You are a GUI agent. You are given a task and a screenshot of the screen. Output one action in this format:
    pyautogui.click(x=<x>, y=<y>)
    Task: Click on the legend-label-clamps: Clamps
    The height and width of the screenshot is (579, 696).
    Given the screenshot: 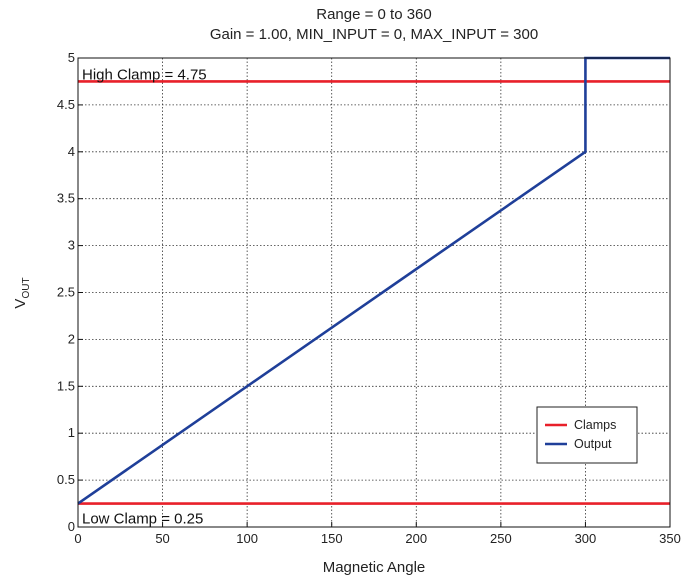 What is the action you would take?
    pyautogui.click(x=595, y=425)
    